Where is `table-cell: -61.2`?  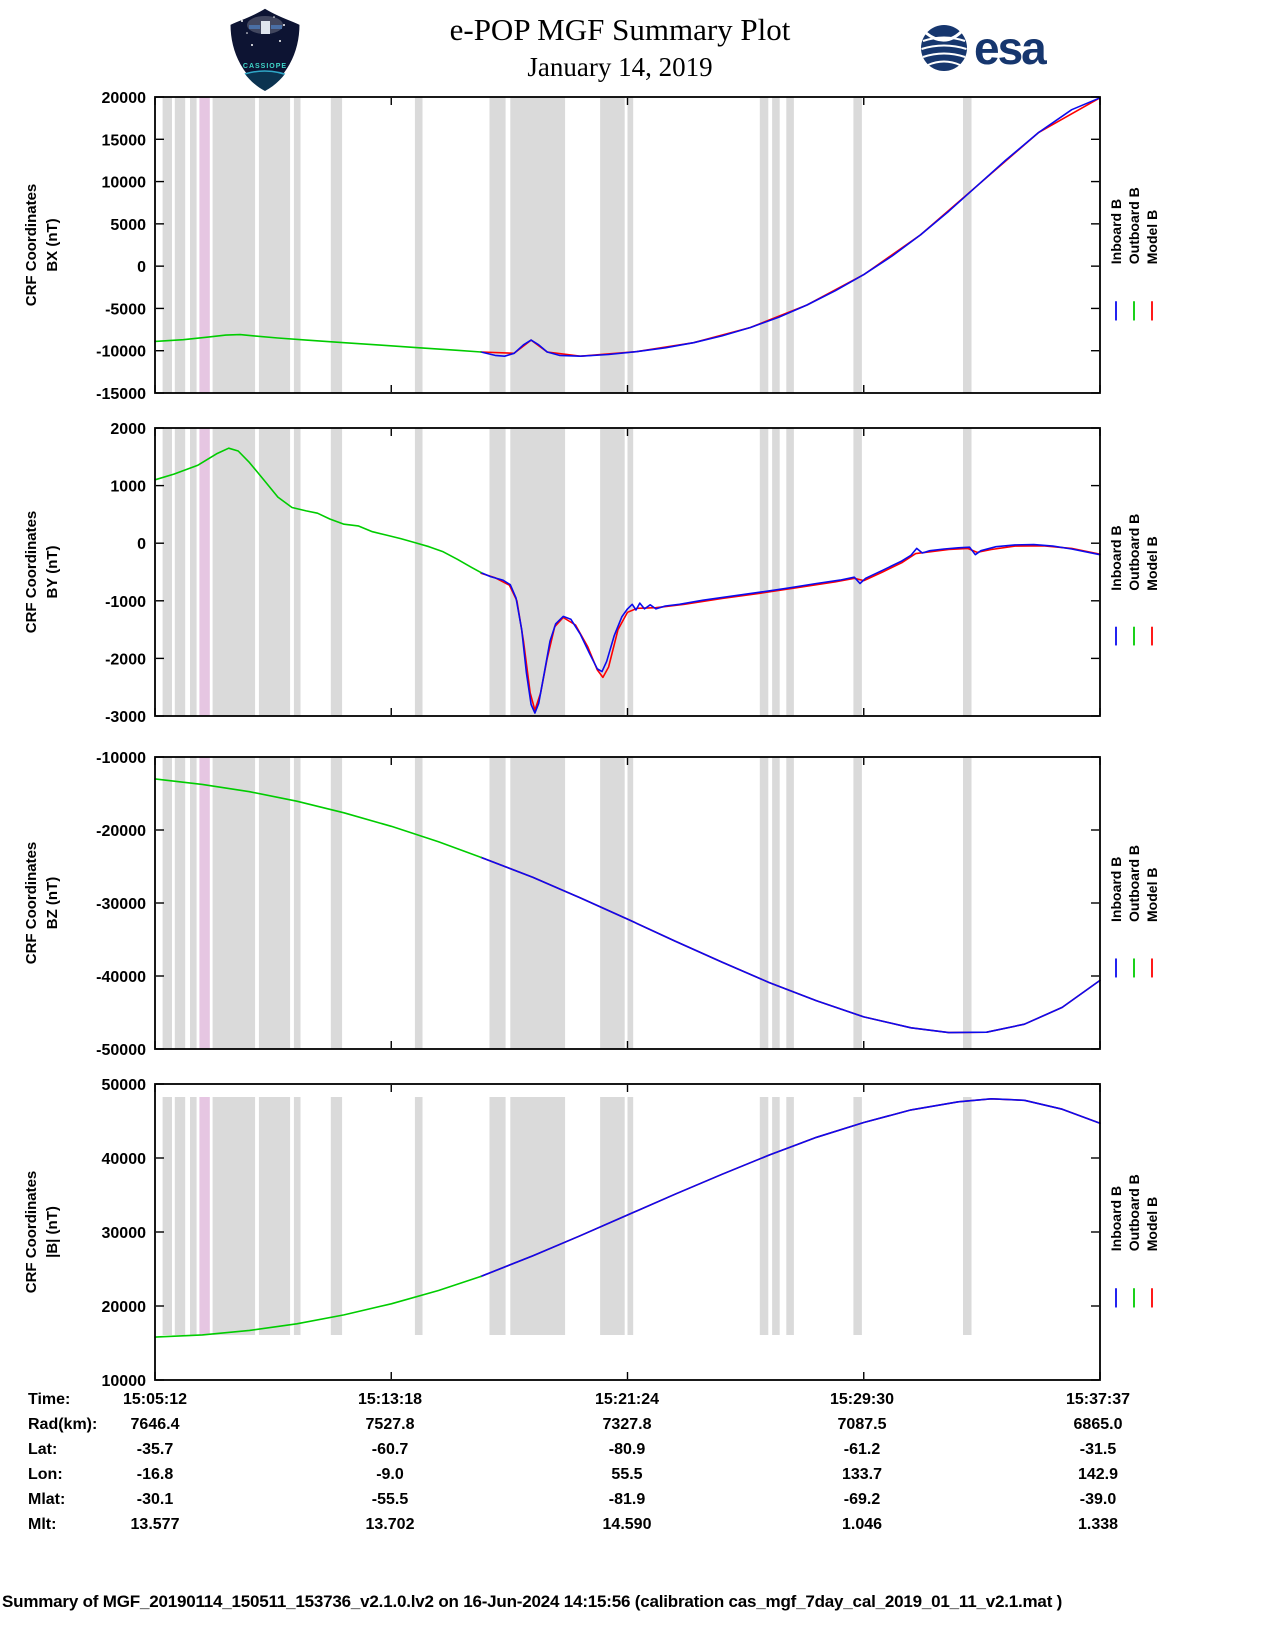
table-cell: -61.2 is located at coordinates (862, 1449).